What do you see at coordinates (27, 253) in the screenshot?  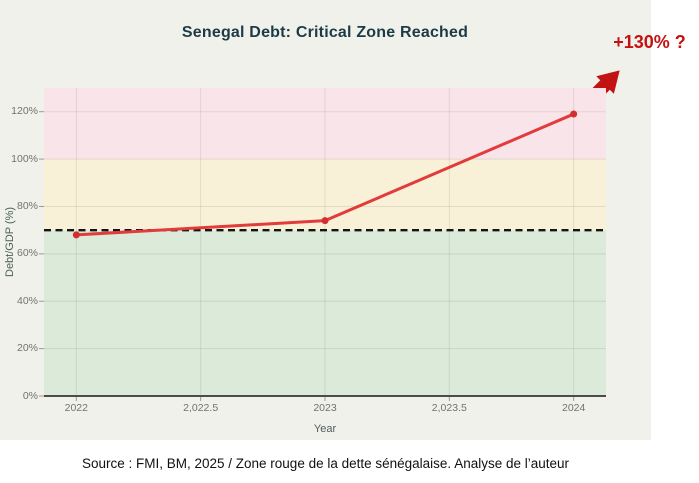 I see `y-tick-label: 60%` at bounding box center [27, 253].